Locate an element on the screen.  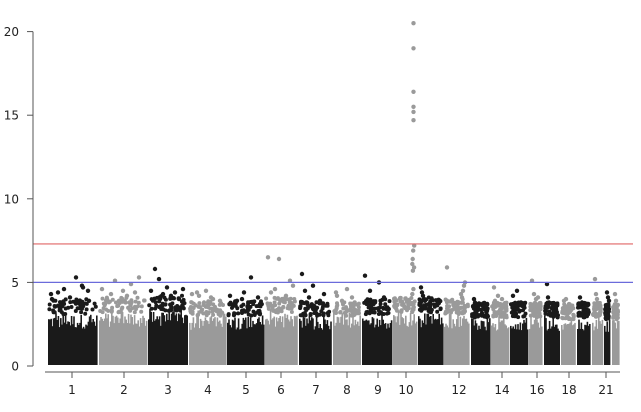
chromosome-3-points is located at coordinates (167, 315).